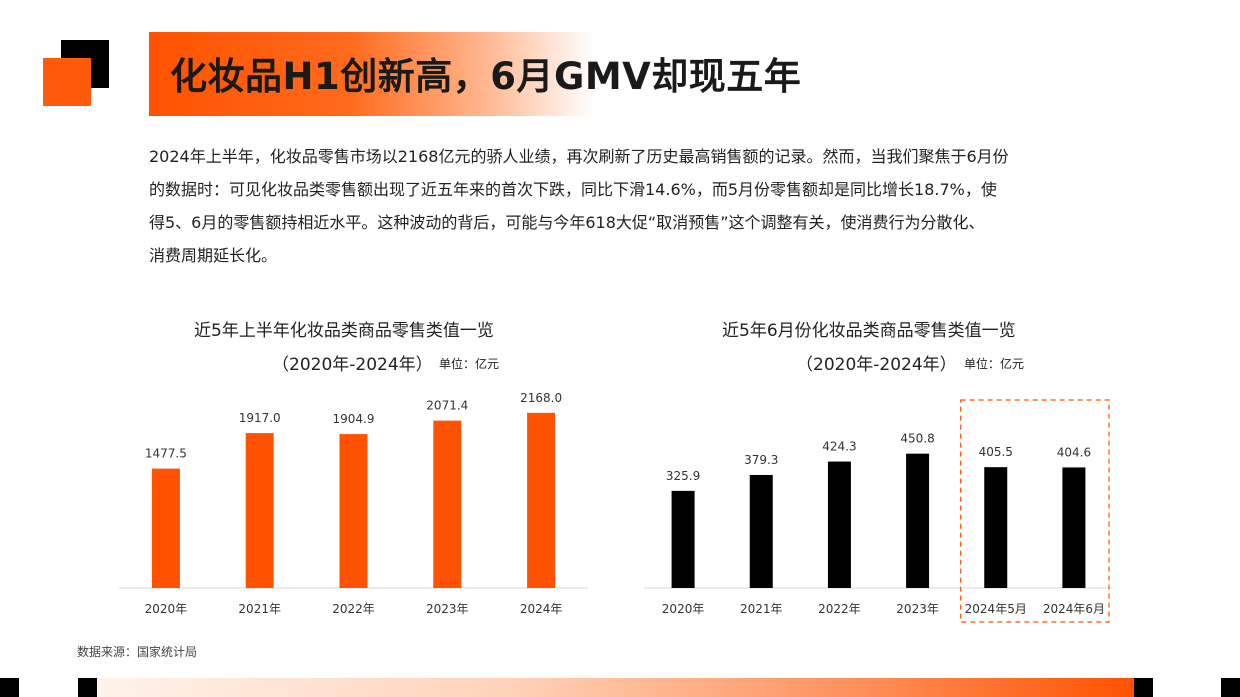  Describe the element at coordinates (137, 652) in the screenshot. I see `source-note: 数据来源：国家统计局` at that location.